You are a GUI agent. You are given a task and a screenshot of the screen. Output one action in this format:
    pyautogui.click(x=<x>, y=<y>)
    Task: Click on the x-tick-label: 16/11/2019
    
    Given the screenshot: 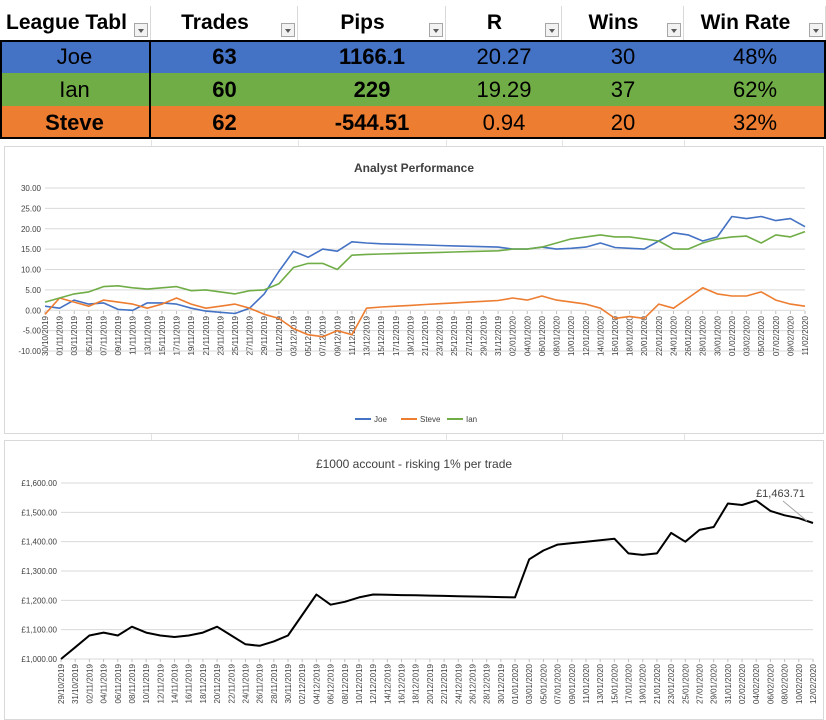 What is the action you would take?
    pyautogui.click(x=189, y=683)
    